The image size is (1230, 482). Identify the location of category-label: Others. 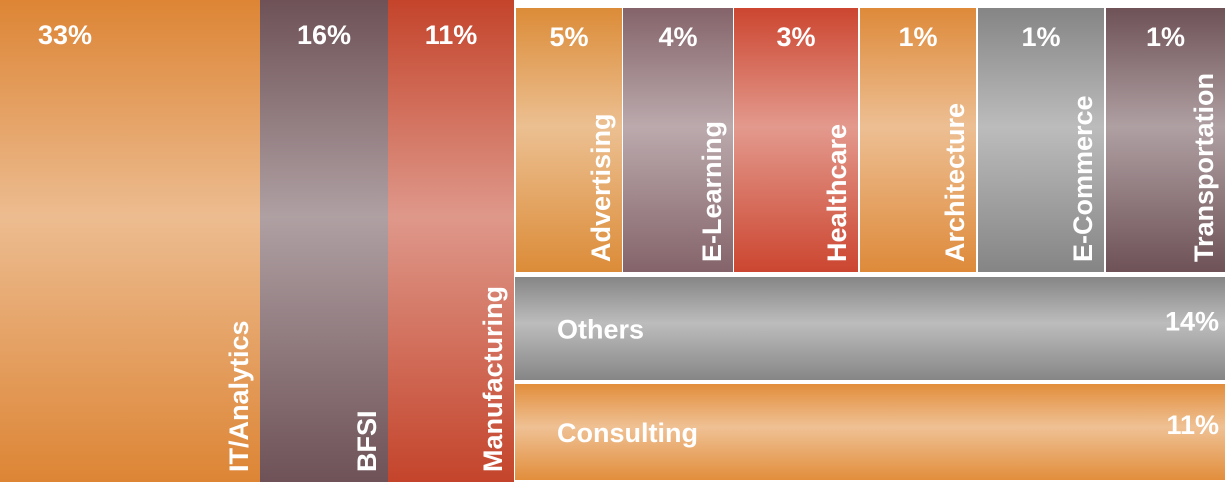
(600, 330).